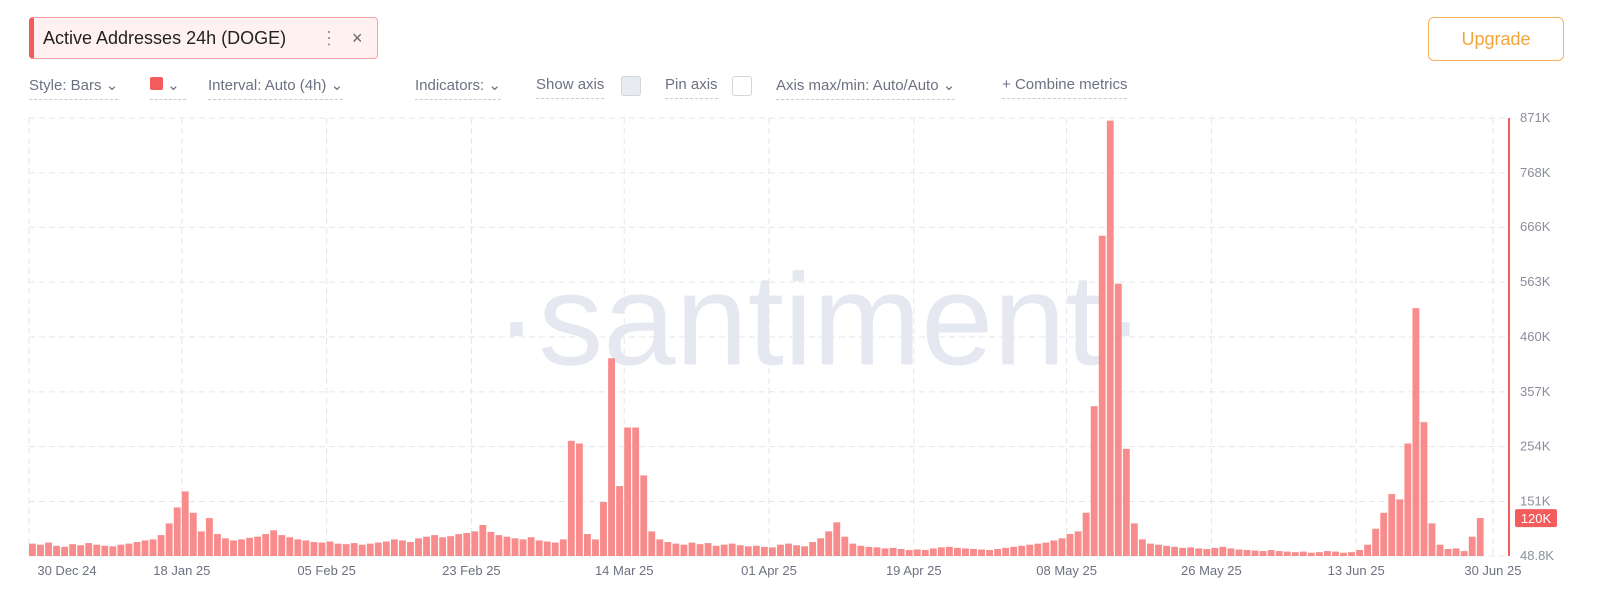 The width and height of the screenshot is (1600, 596). I want to click on combine-label: Combine metrics, so click(1071, 84).